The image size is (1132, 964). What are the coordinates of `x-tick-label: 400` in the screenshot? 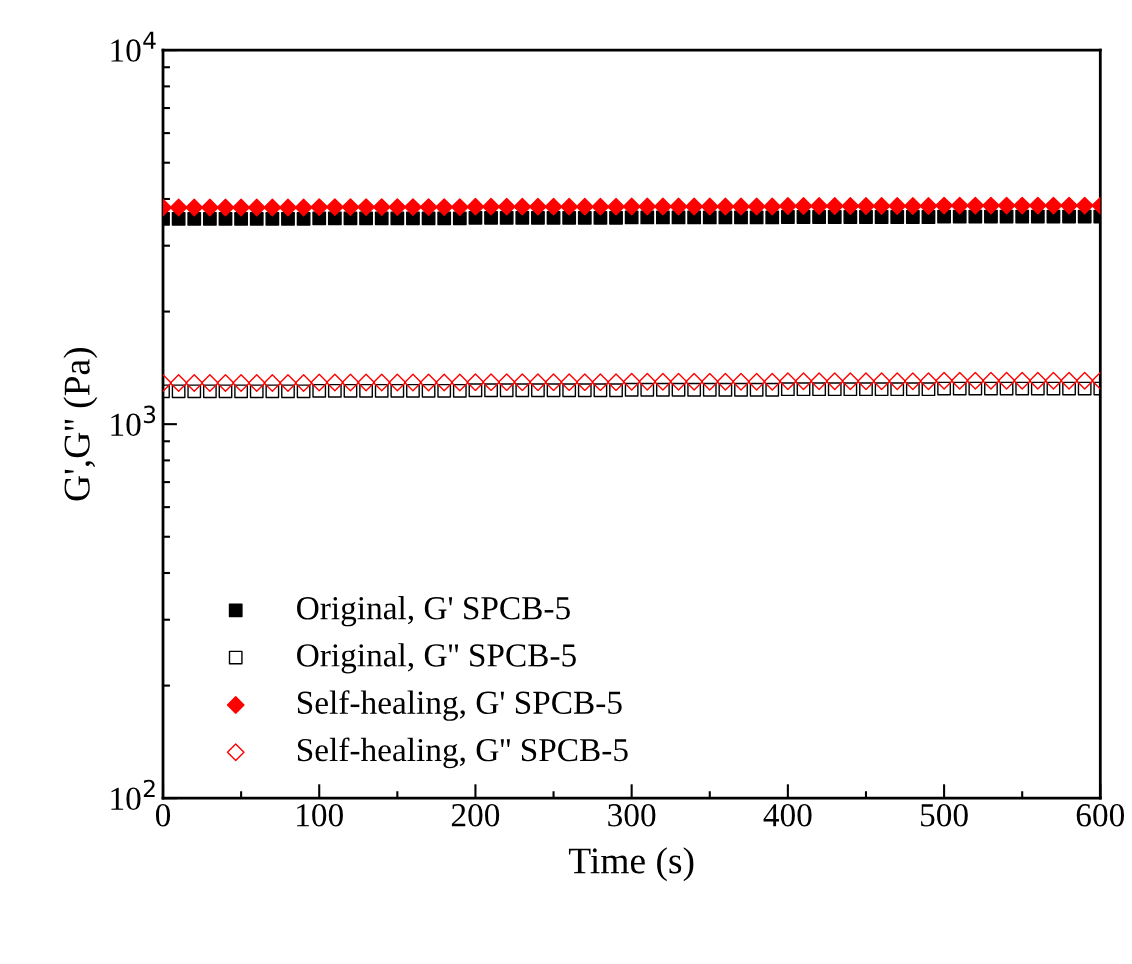 It's located at (787, 815).